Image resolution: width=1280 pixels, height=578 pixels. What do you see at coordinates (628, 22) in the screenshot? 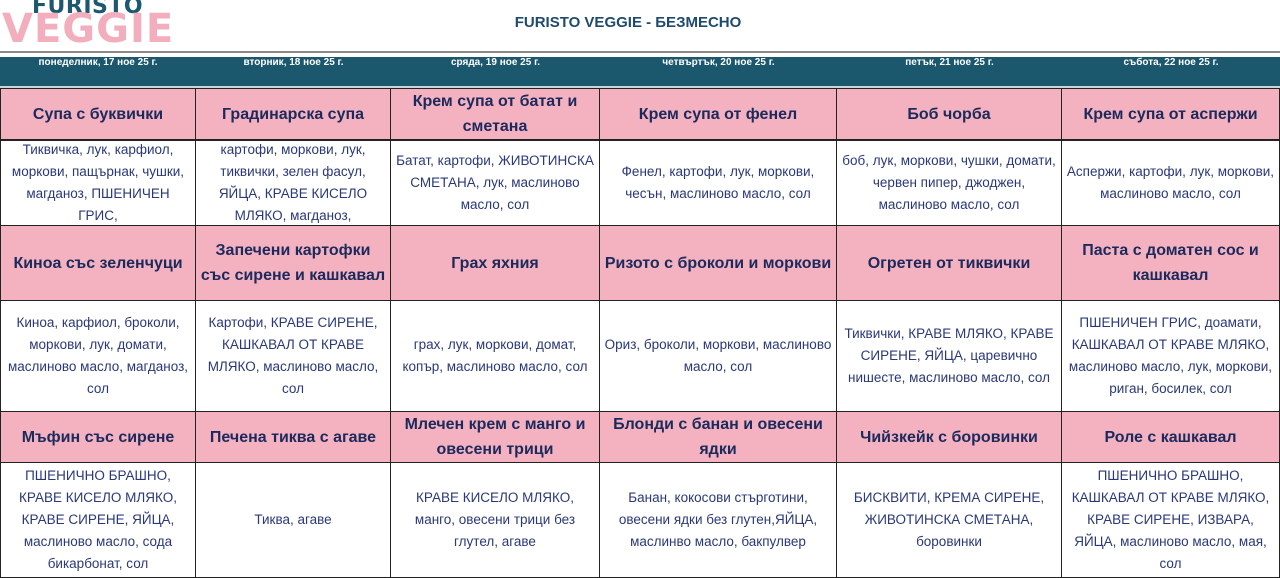
I see `page-title: FURISTO VEGGIE - БЕЗМЕСНО` at bounding box center [628, 22].